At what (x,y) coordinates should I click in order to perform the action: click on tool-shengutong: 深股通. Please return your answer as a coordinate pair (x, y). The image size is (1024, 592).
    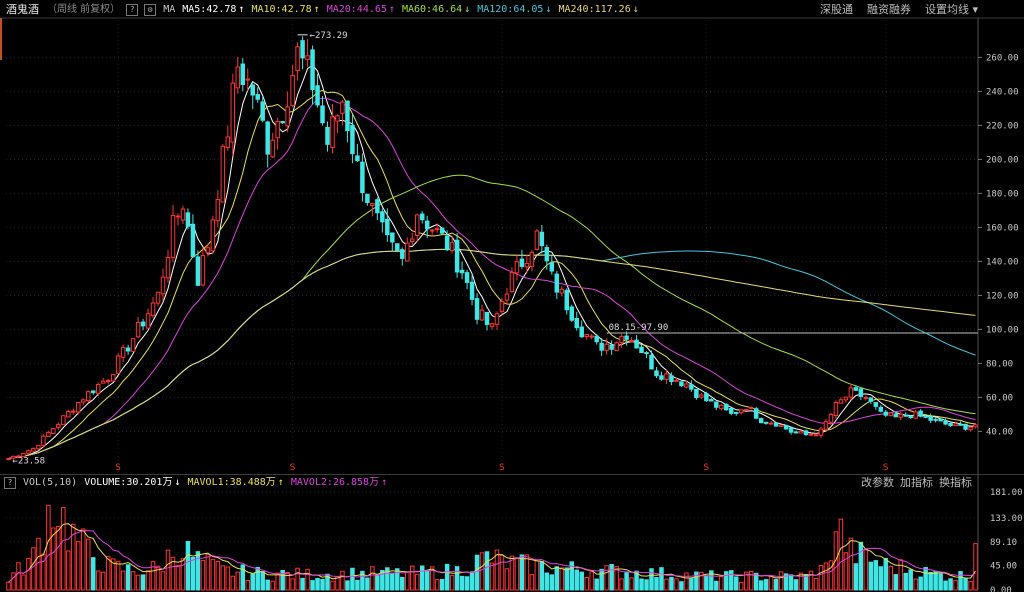
    Looking at the image, I should click on (836, 9).